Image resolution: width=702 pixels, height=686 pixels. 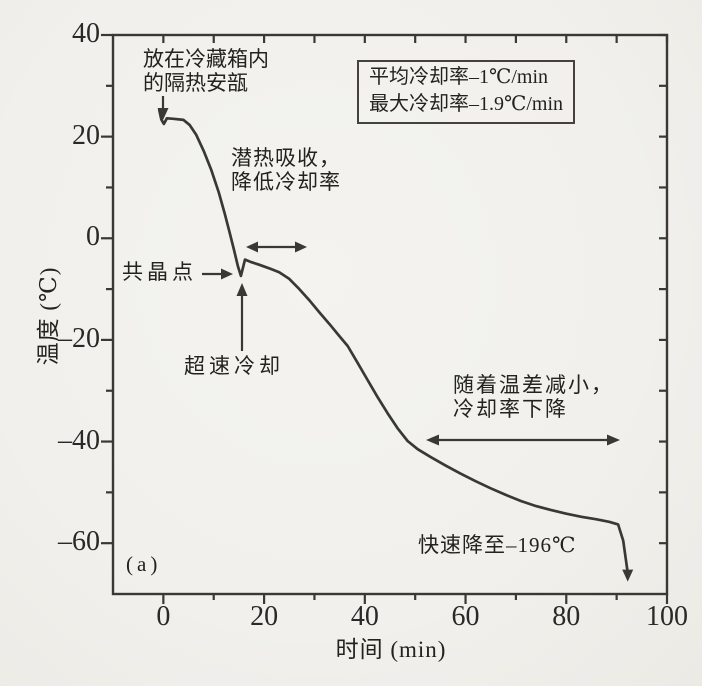 What do you see at coordinates (79, 440) in the screenshot?
I see `y-tick-label: –40` at bounding box center [79, 440].